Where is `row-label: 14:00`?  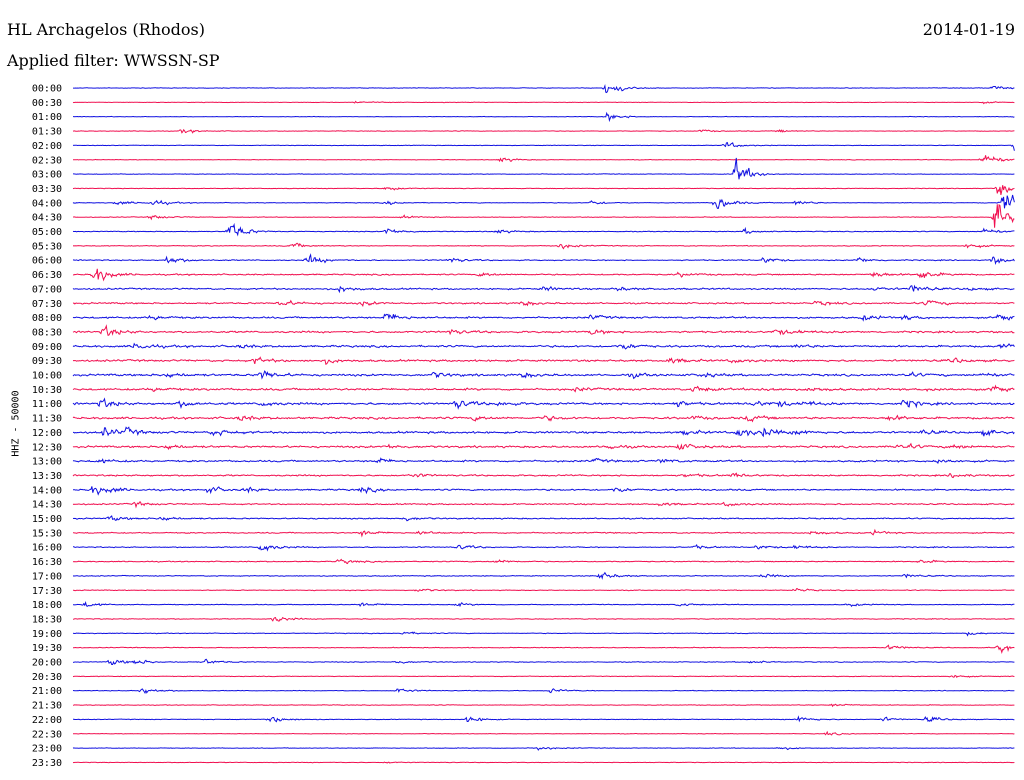 row-label: 14:00 is located at coordinates (47, 490).